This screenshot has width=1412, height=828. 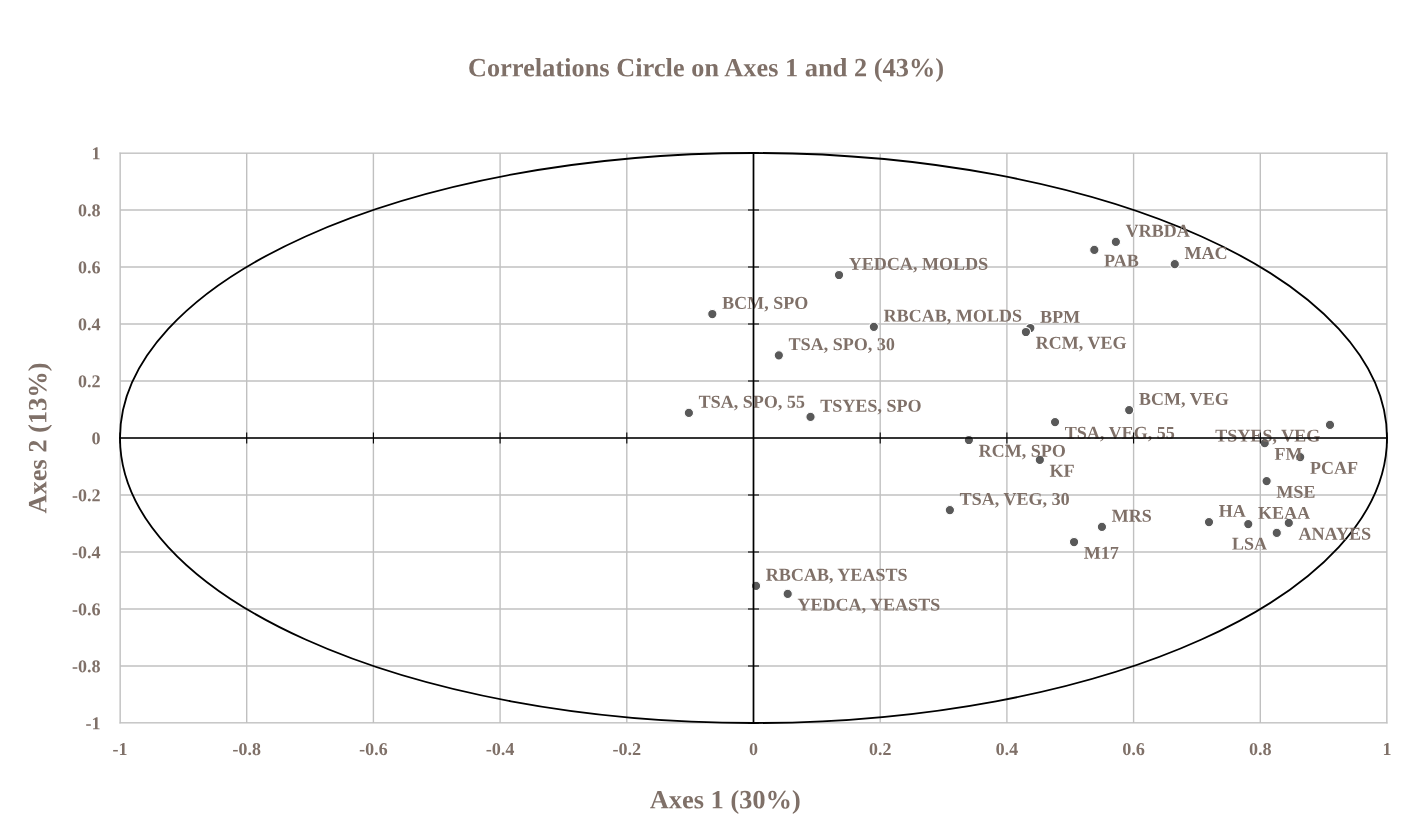 What do you see at coordinates (96, 438) in the screenshot?
I see `y-tick-label: 0` at bounding box center [96, 438].